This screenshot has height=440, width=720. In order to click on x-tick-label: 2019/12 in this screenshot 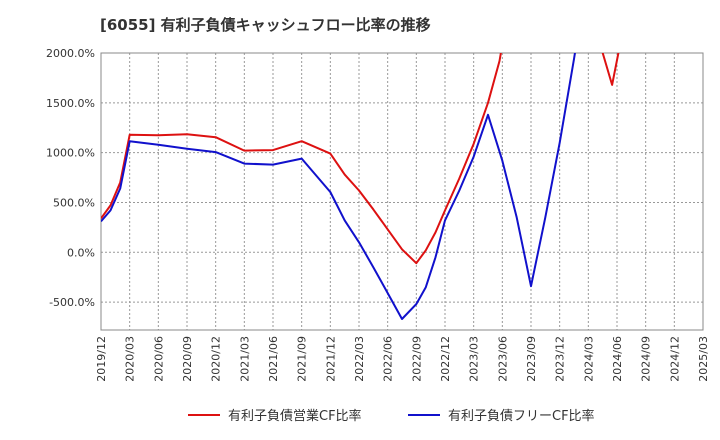, I will do `click(101, 359)`.